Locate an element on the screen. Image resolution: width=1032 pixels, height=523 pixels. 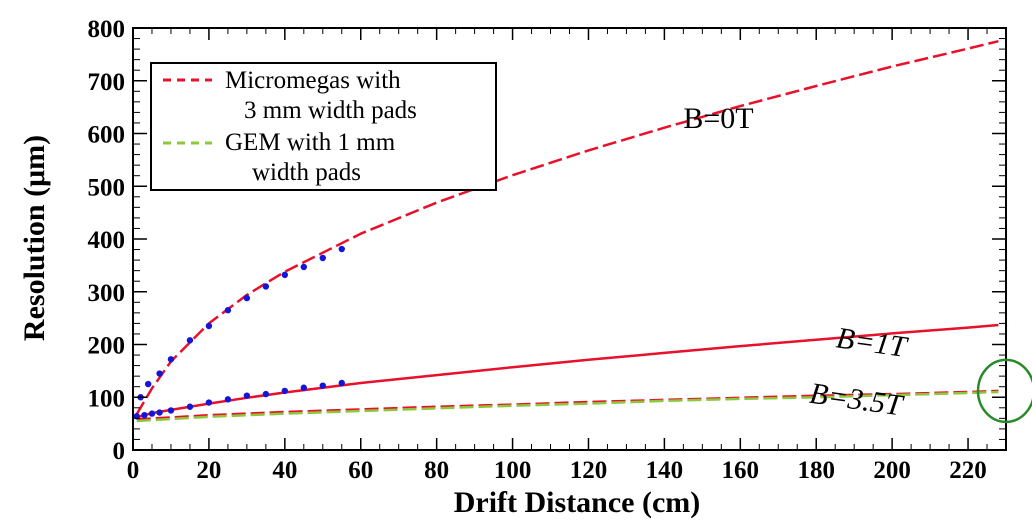
x-tick-label: 20 is located at coordinates (208, 470).